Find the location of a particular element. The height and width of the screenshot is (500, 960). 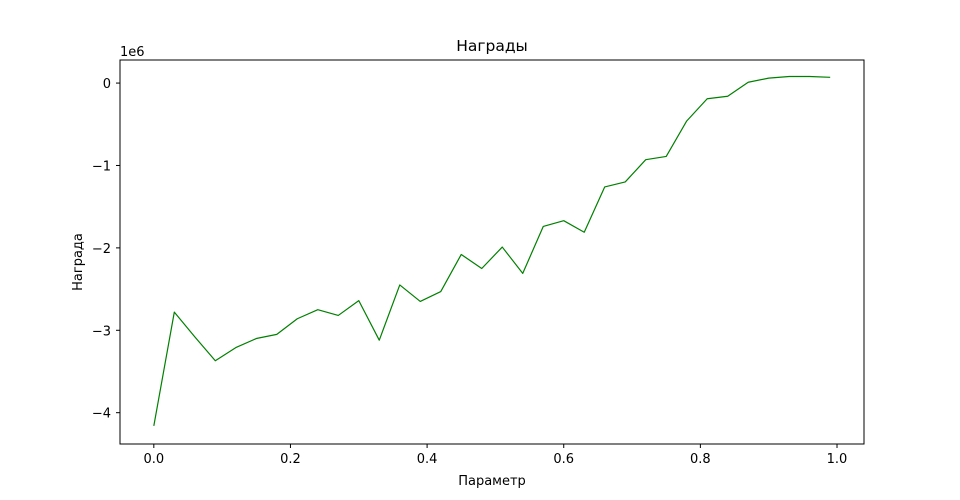

y-axis-label: Награда is located at coordinates (78, 262).